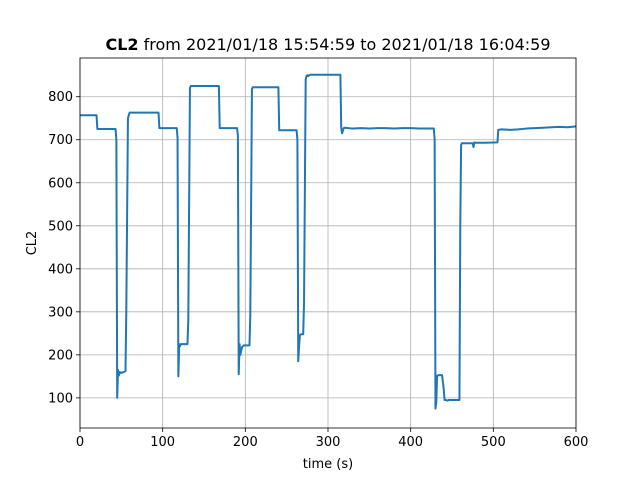 The image size is (640, 480). What do you see at coordinates (465, 44) in the screenshot?
I see `chart-title-end: 2021/01/18 16:04:59` at bounding box center [465, 44].